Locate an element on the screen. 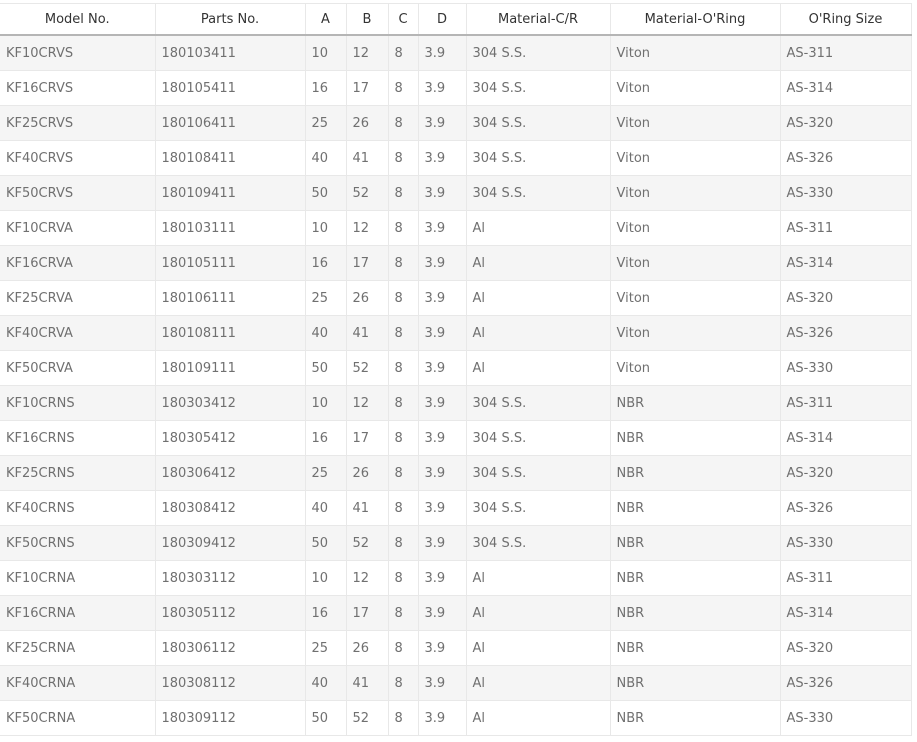  cell-parts-no: 180106411 is located at coordinates (230, 123).